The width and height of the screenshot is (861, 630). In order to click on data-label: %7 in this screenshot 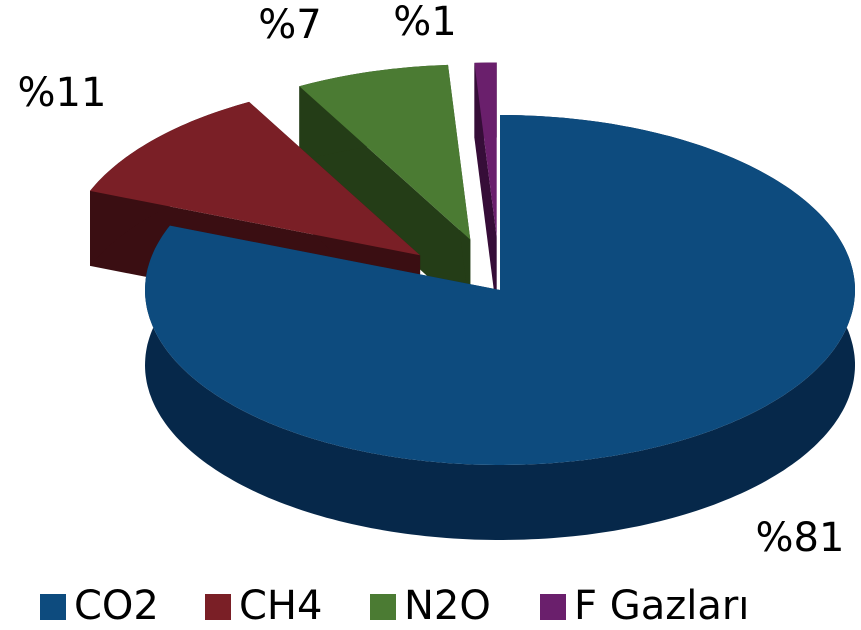, I will do `click(289, 25)`.